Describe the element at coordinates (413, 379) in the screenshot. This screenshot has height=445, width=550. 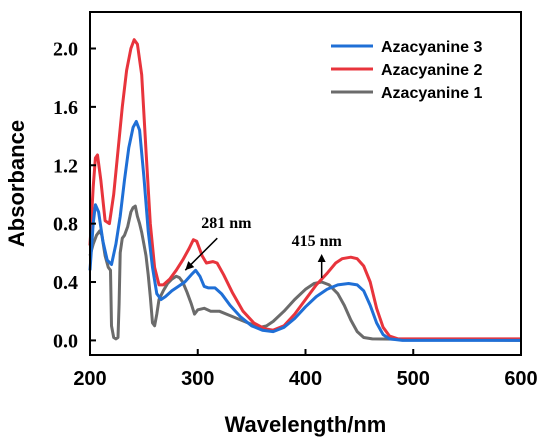
I see `x-tick-label: 500` at that location.